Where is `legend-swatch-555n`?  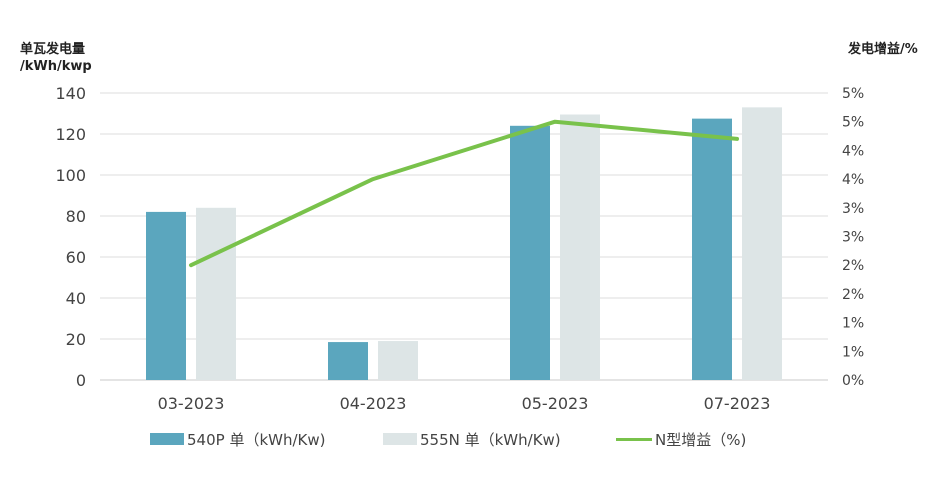 legend-swatch-555n is located at coordinates (400, 439).